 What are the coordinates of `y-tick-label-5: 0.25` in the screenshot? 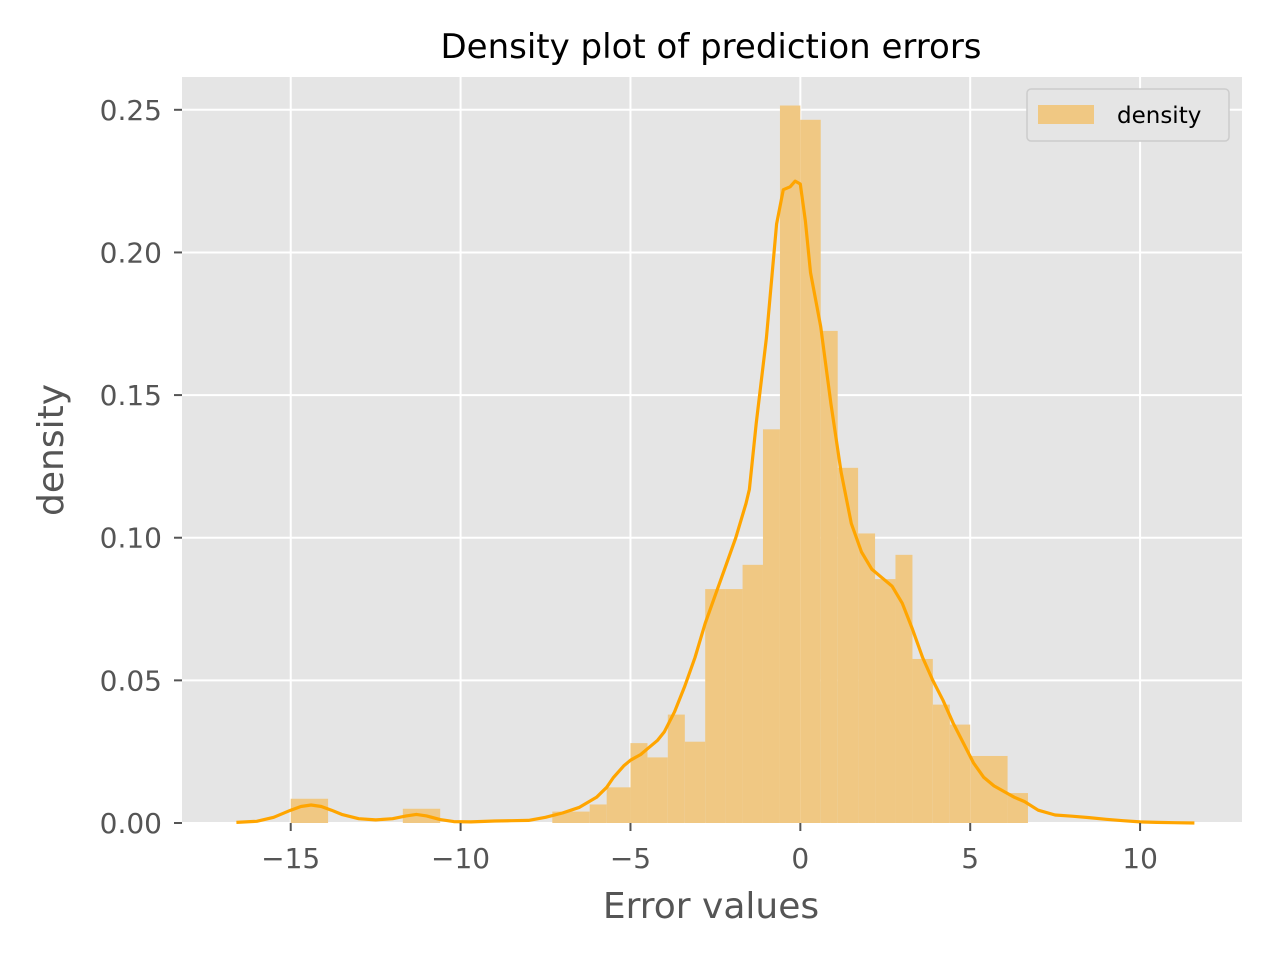 It's located at (131, 110).